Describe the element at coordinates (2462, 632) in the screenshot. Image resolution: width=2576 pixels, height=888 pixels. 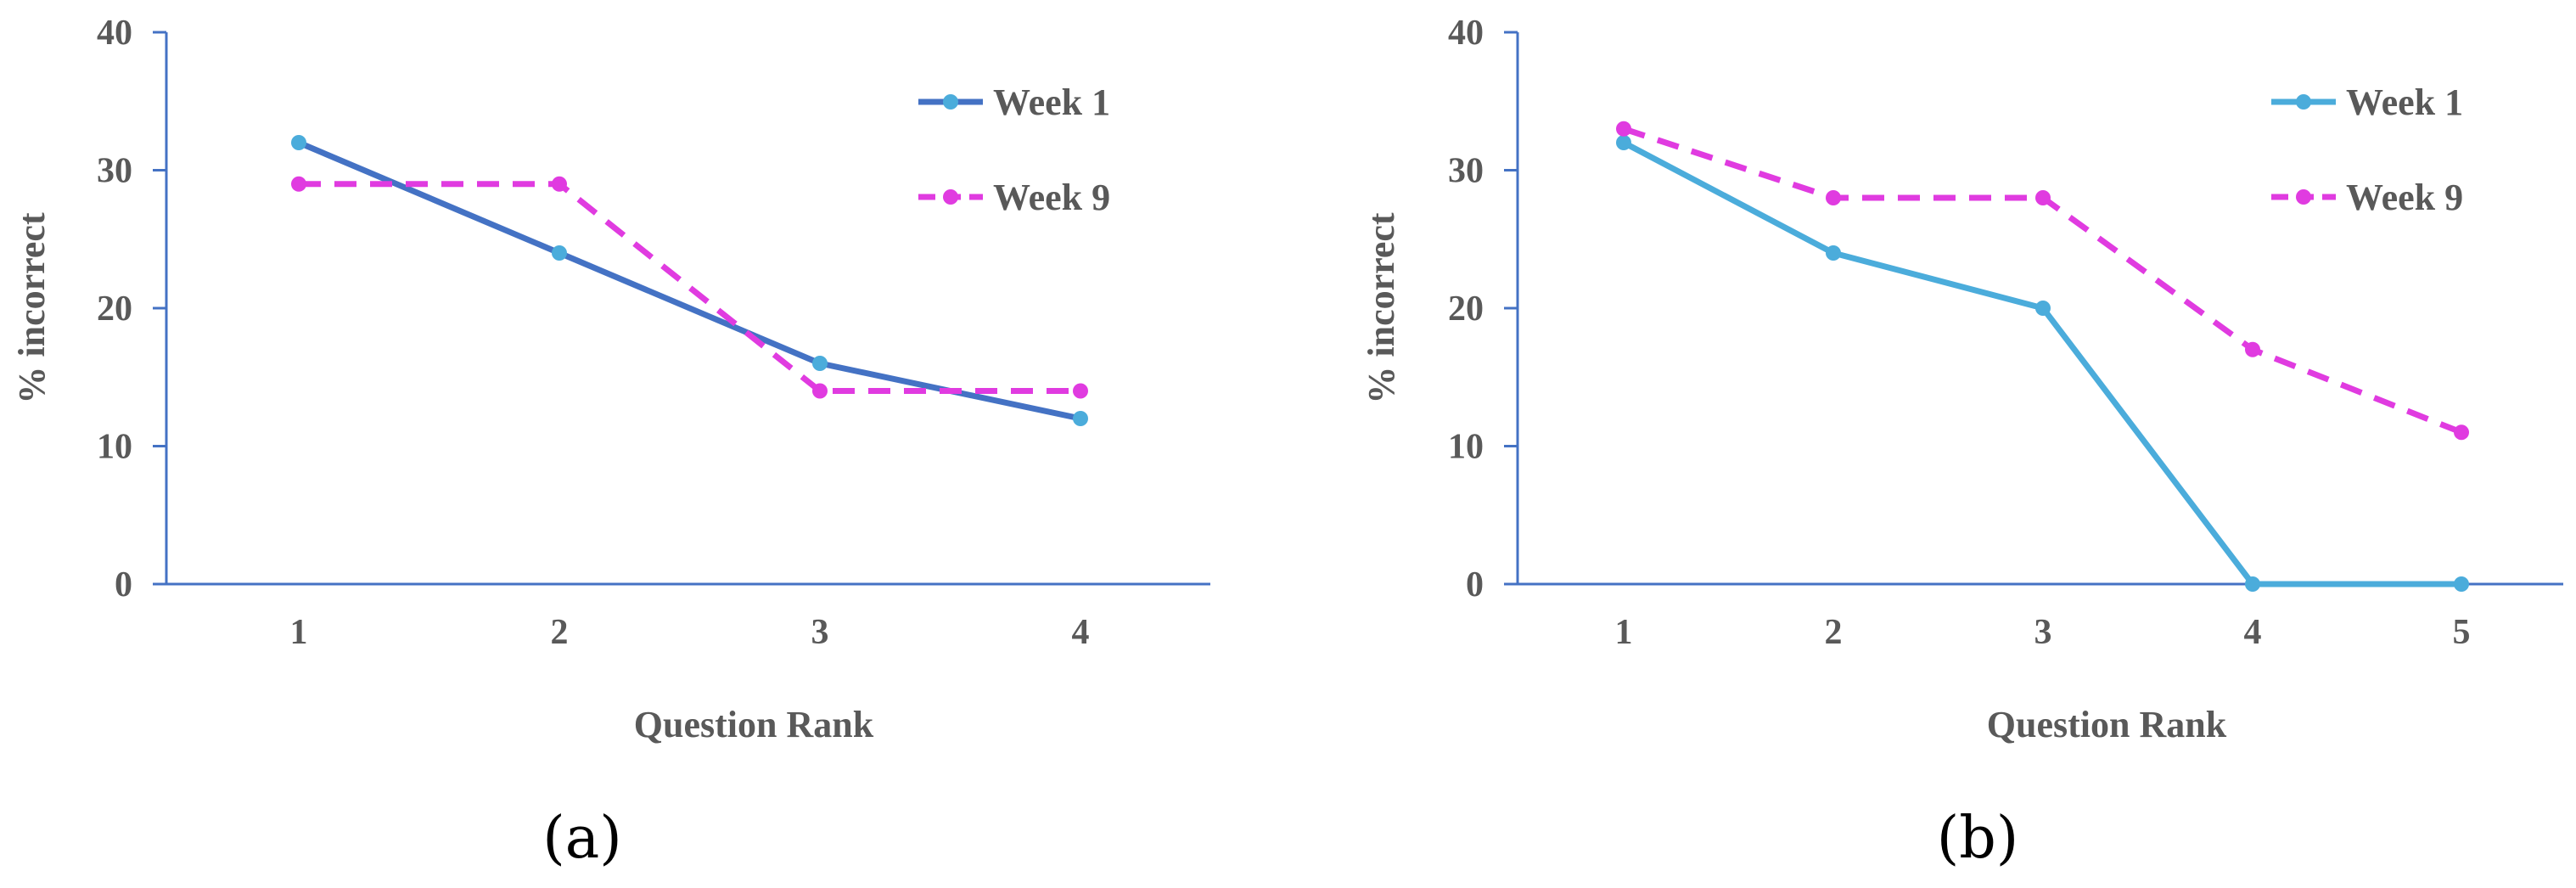
I see `x-tick-label: 5` at that location.